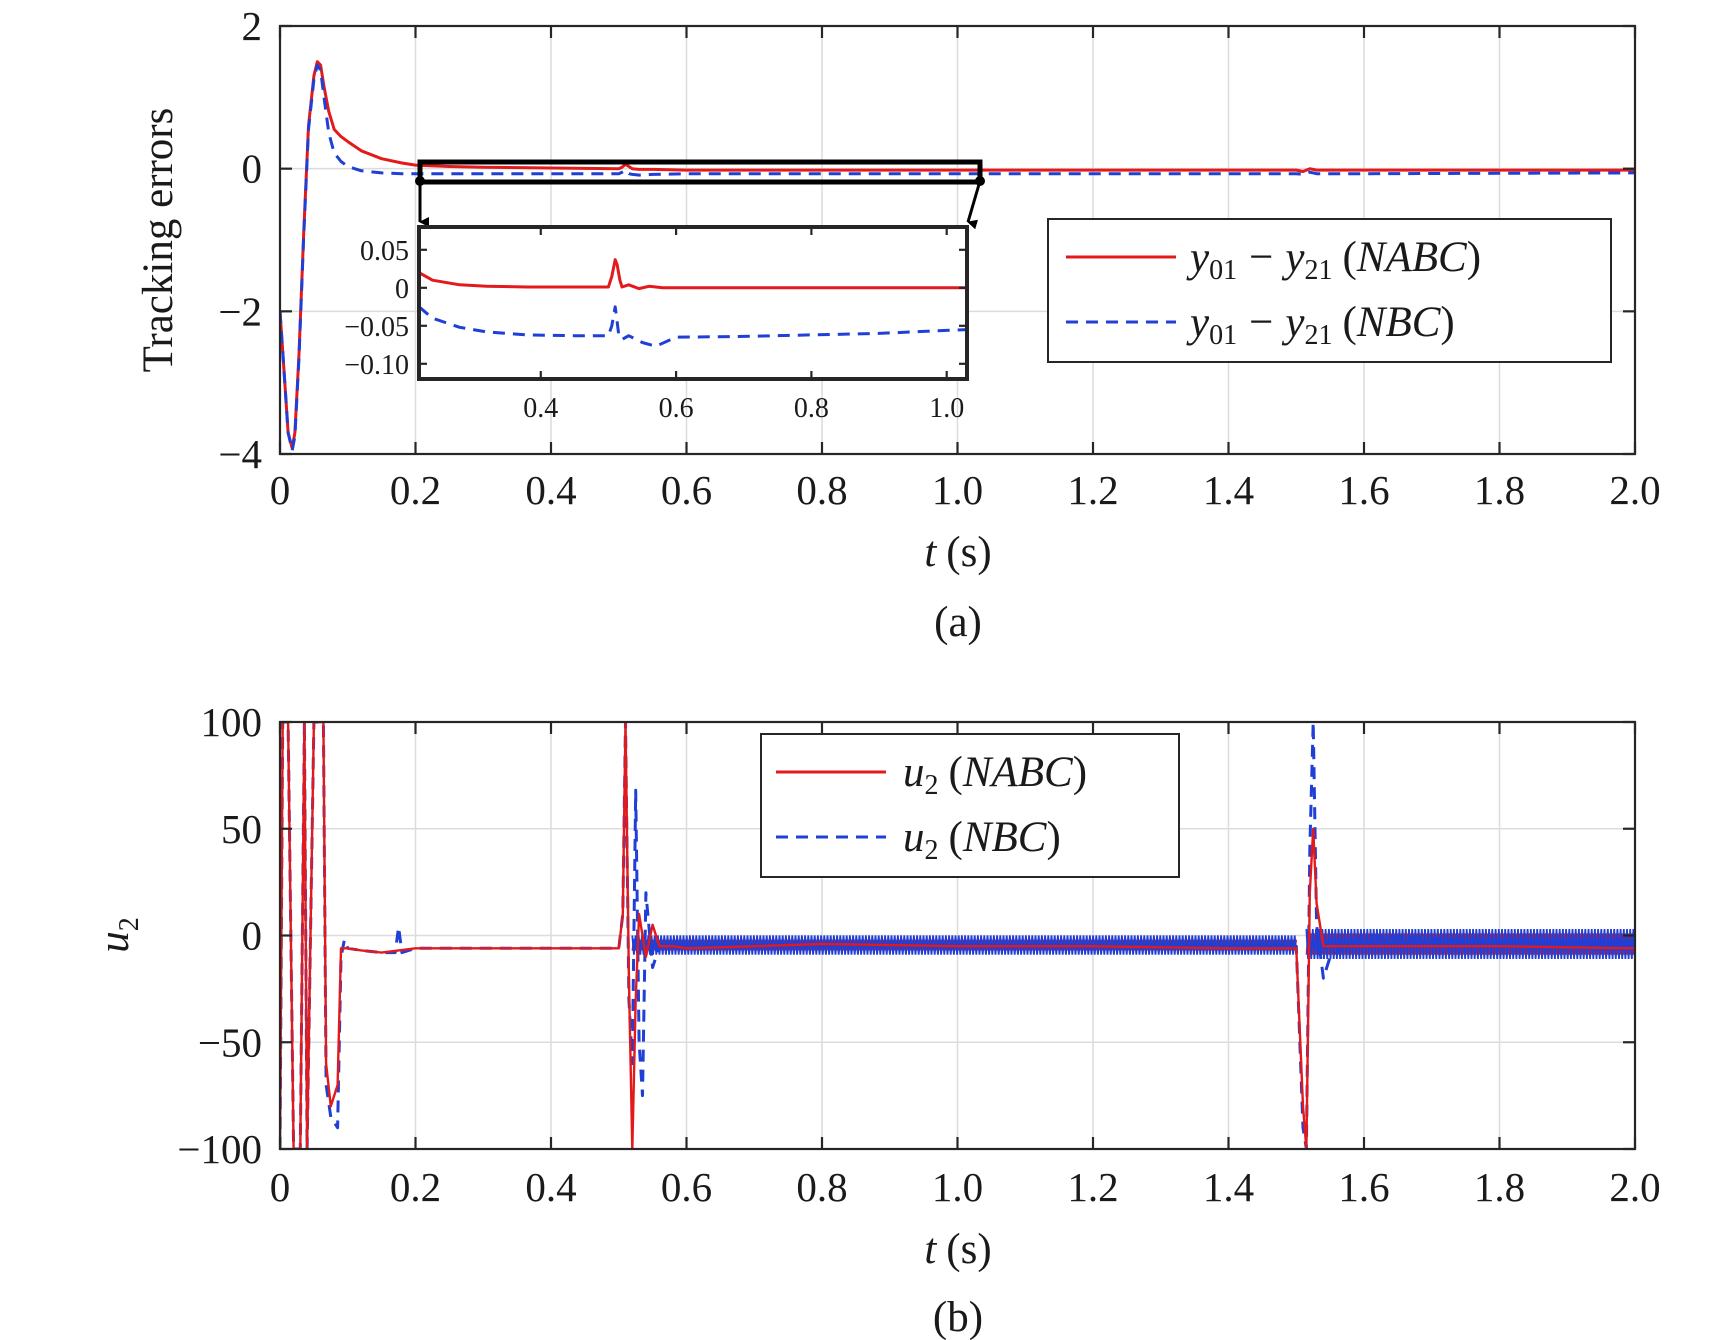  Describe the element at coordinates (676, 408) in the screenshot. I see `inset-xtick-label: 0.6` at that location.